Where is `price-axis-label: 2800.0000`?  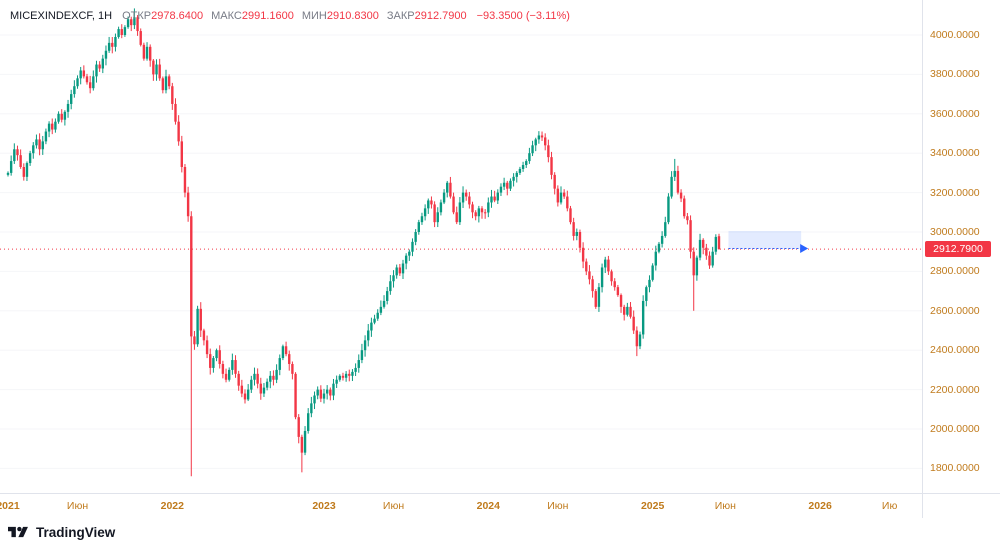 price-axis-label: 2800.0000 is located at coordinates (955, 271).